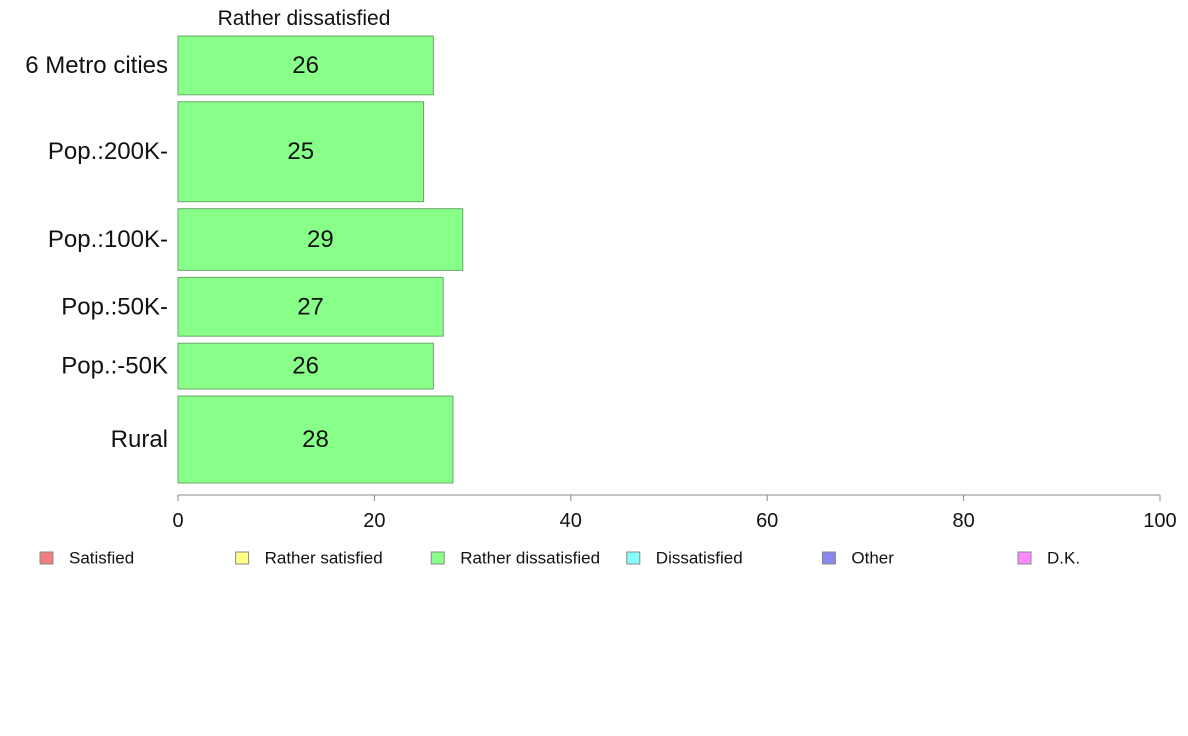 This screenshot has height=736, width=1188. I want to click on x-tick-label: 40, so click(571, 521).